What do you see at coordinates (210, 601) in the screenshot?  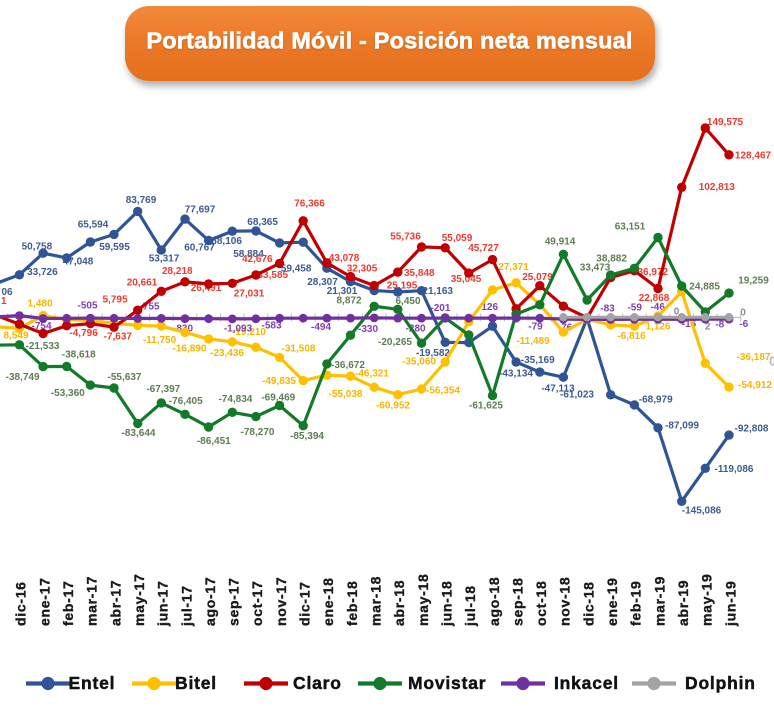 I see `svg-text: ago-17` at bounding box center [210, 601].